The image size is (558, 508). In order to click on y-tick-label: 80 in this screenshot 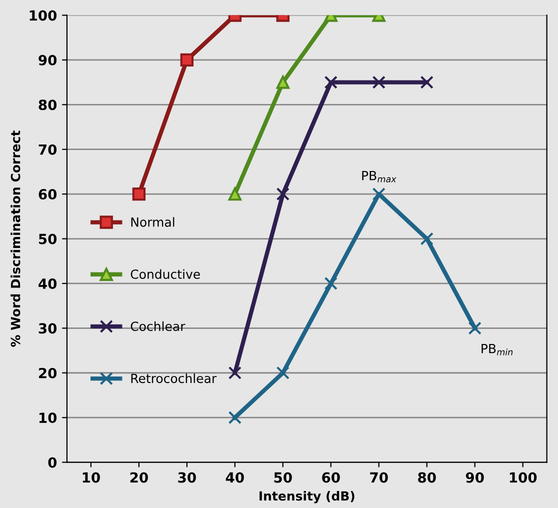, I will do `click(47, 105)`.